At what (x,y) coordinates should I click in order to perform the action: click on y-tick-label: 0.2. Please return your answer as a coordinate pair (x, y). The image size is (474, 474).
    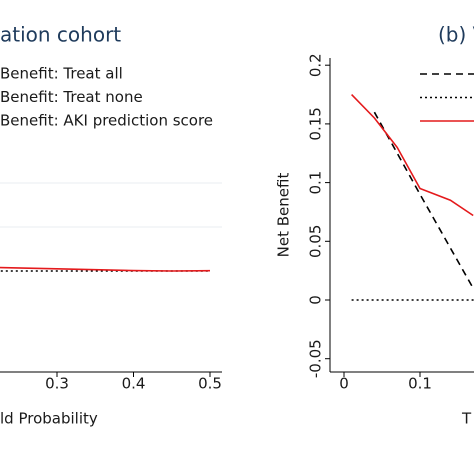
    Looking at the image, I should click on (316, 65).